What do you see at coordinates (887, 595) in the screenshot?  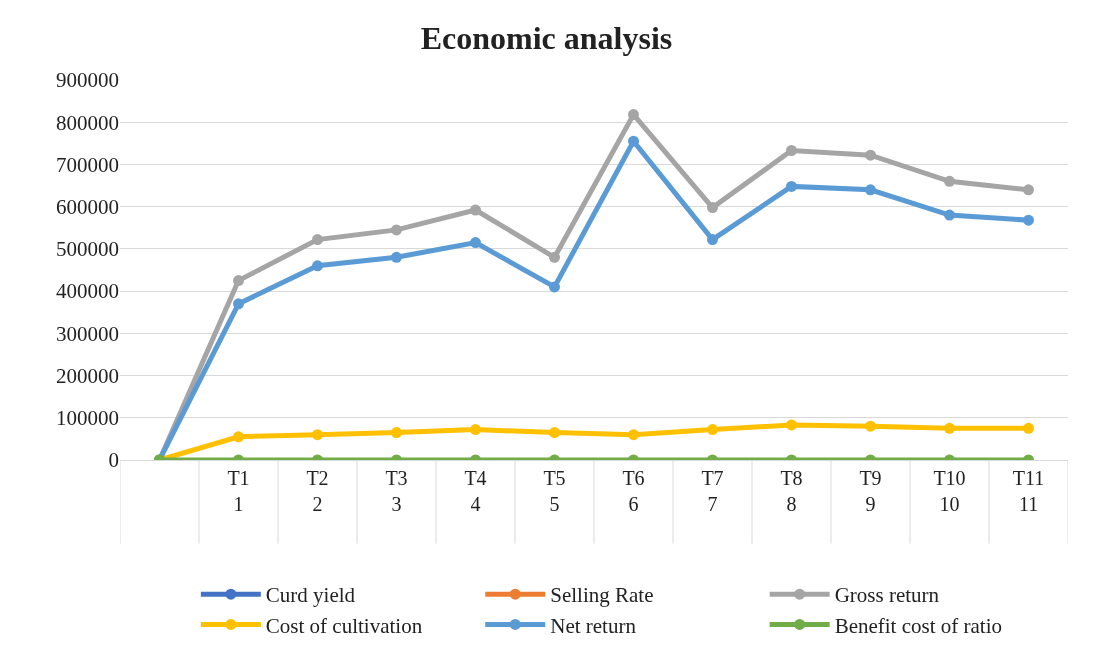 I see `legend-label: Gross return` at bounding box center [887, 595].